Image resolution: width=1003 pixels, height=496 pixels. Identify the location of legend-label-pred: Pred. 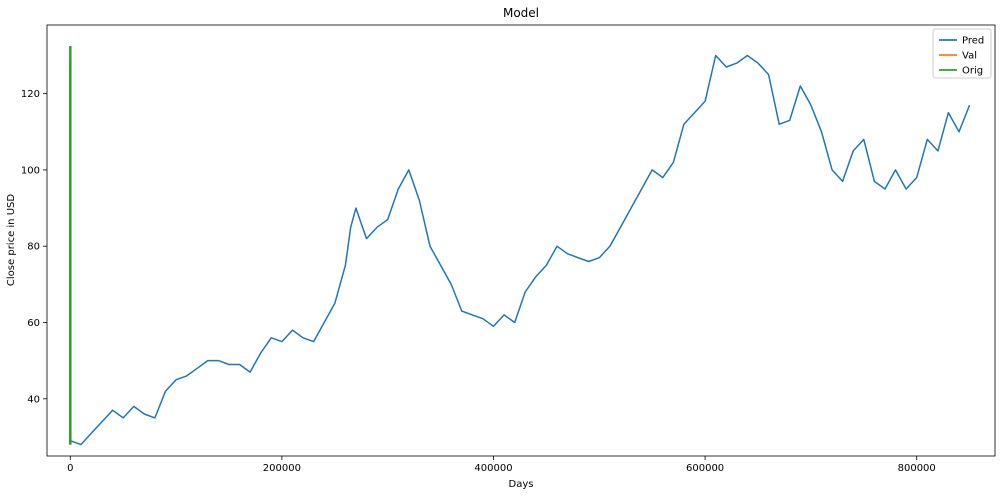
(973, 41).